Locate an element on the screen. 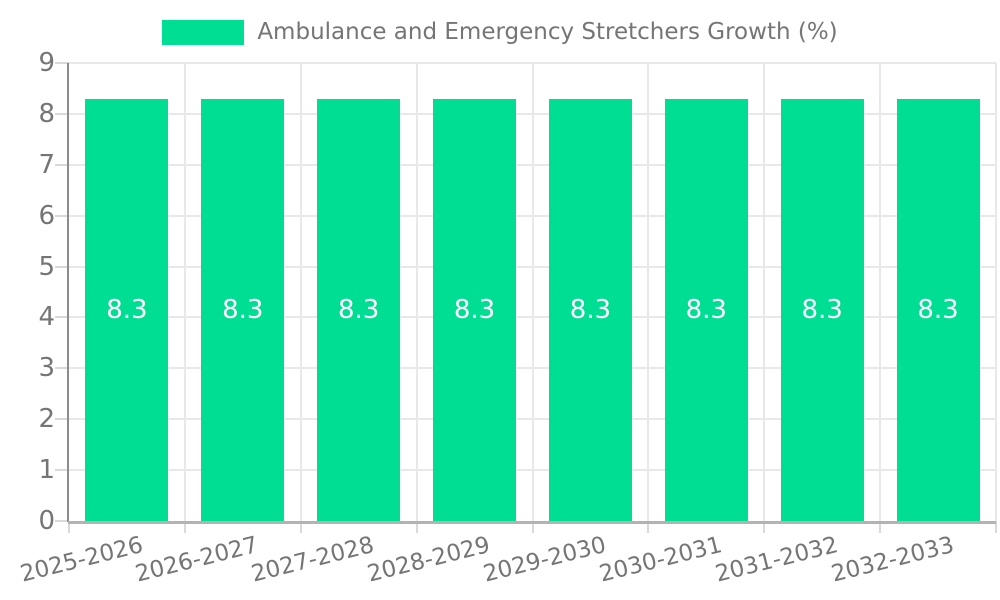  x-axis-label: 2028-2029 is located at coordinates (428, 560).